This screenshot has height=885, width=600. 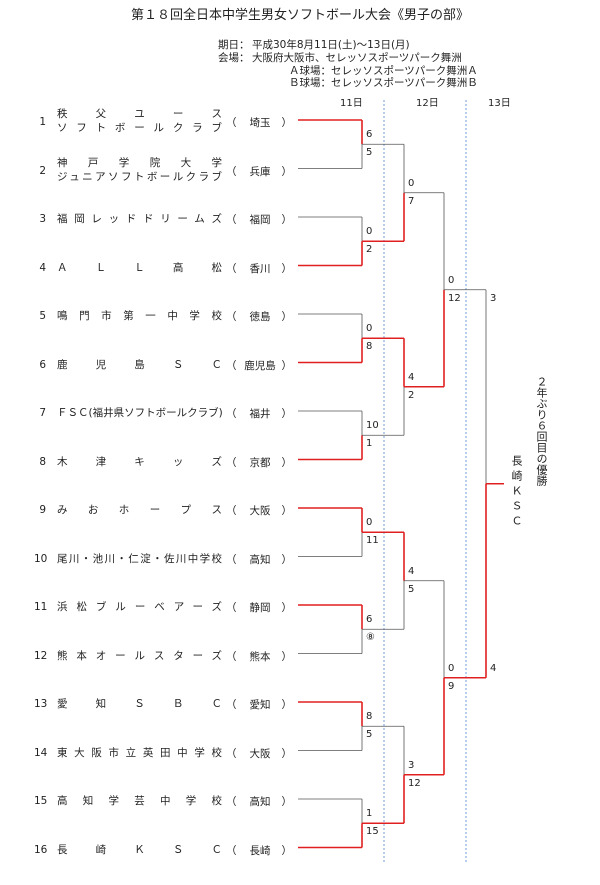 I want to click on day-label: 13日, so click(x=499, y=103).